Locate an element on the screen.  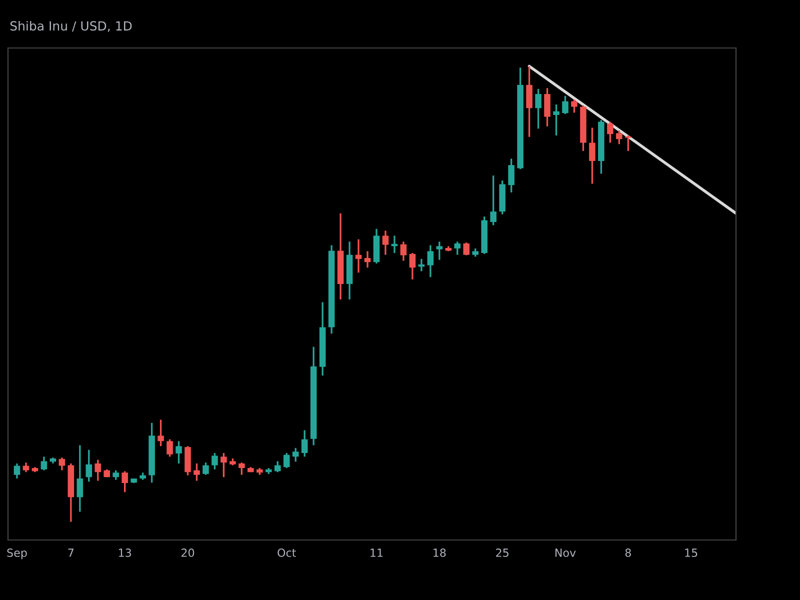
x-tick-label: 15 is located at coordinates (691, 552).